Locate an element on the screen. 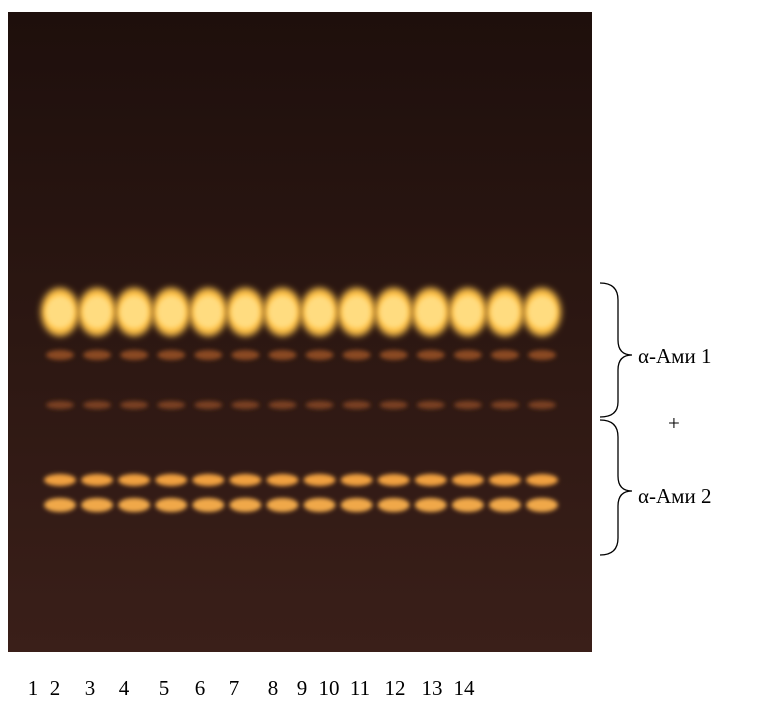 The height and width of the screenshot is (702, 777). lane-labels: 1 2 3 4 5 6 7 8 9 10 11 12 13 14 is located at coordinates (251, 688).